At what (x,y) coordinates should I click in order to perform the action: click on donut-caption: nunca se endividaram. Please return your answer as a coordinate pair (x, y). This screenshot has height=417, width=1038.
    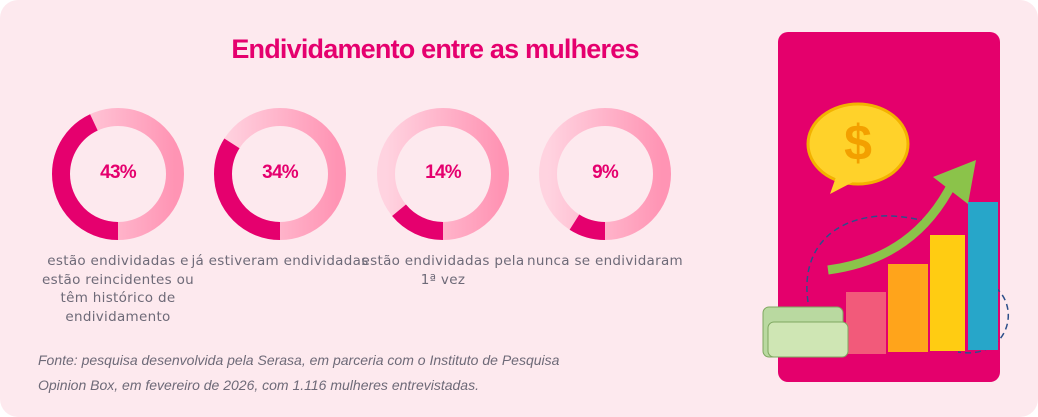
    Looking at the image, I should click on (605, 261).